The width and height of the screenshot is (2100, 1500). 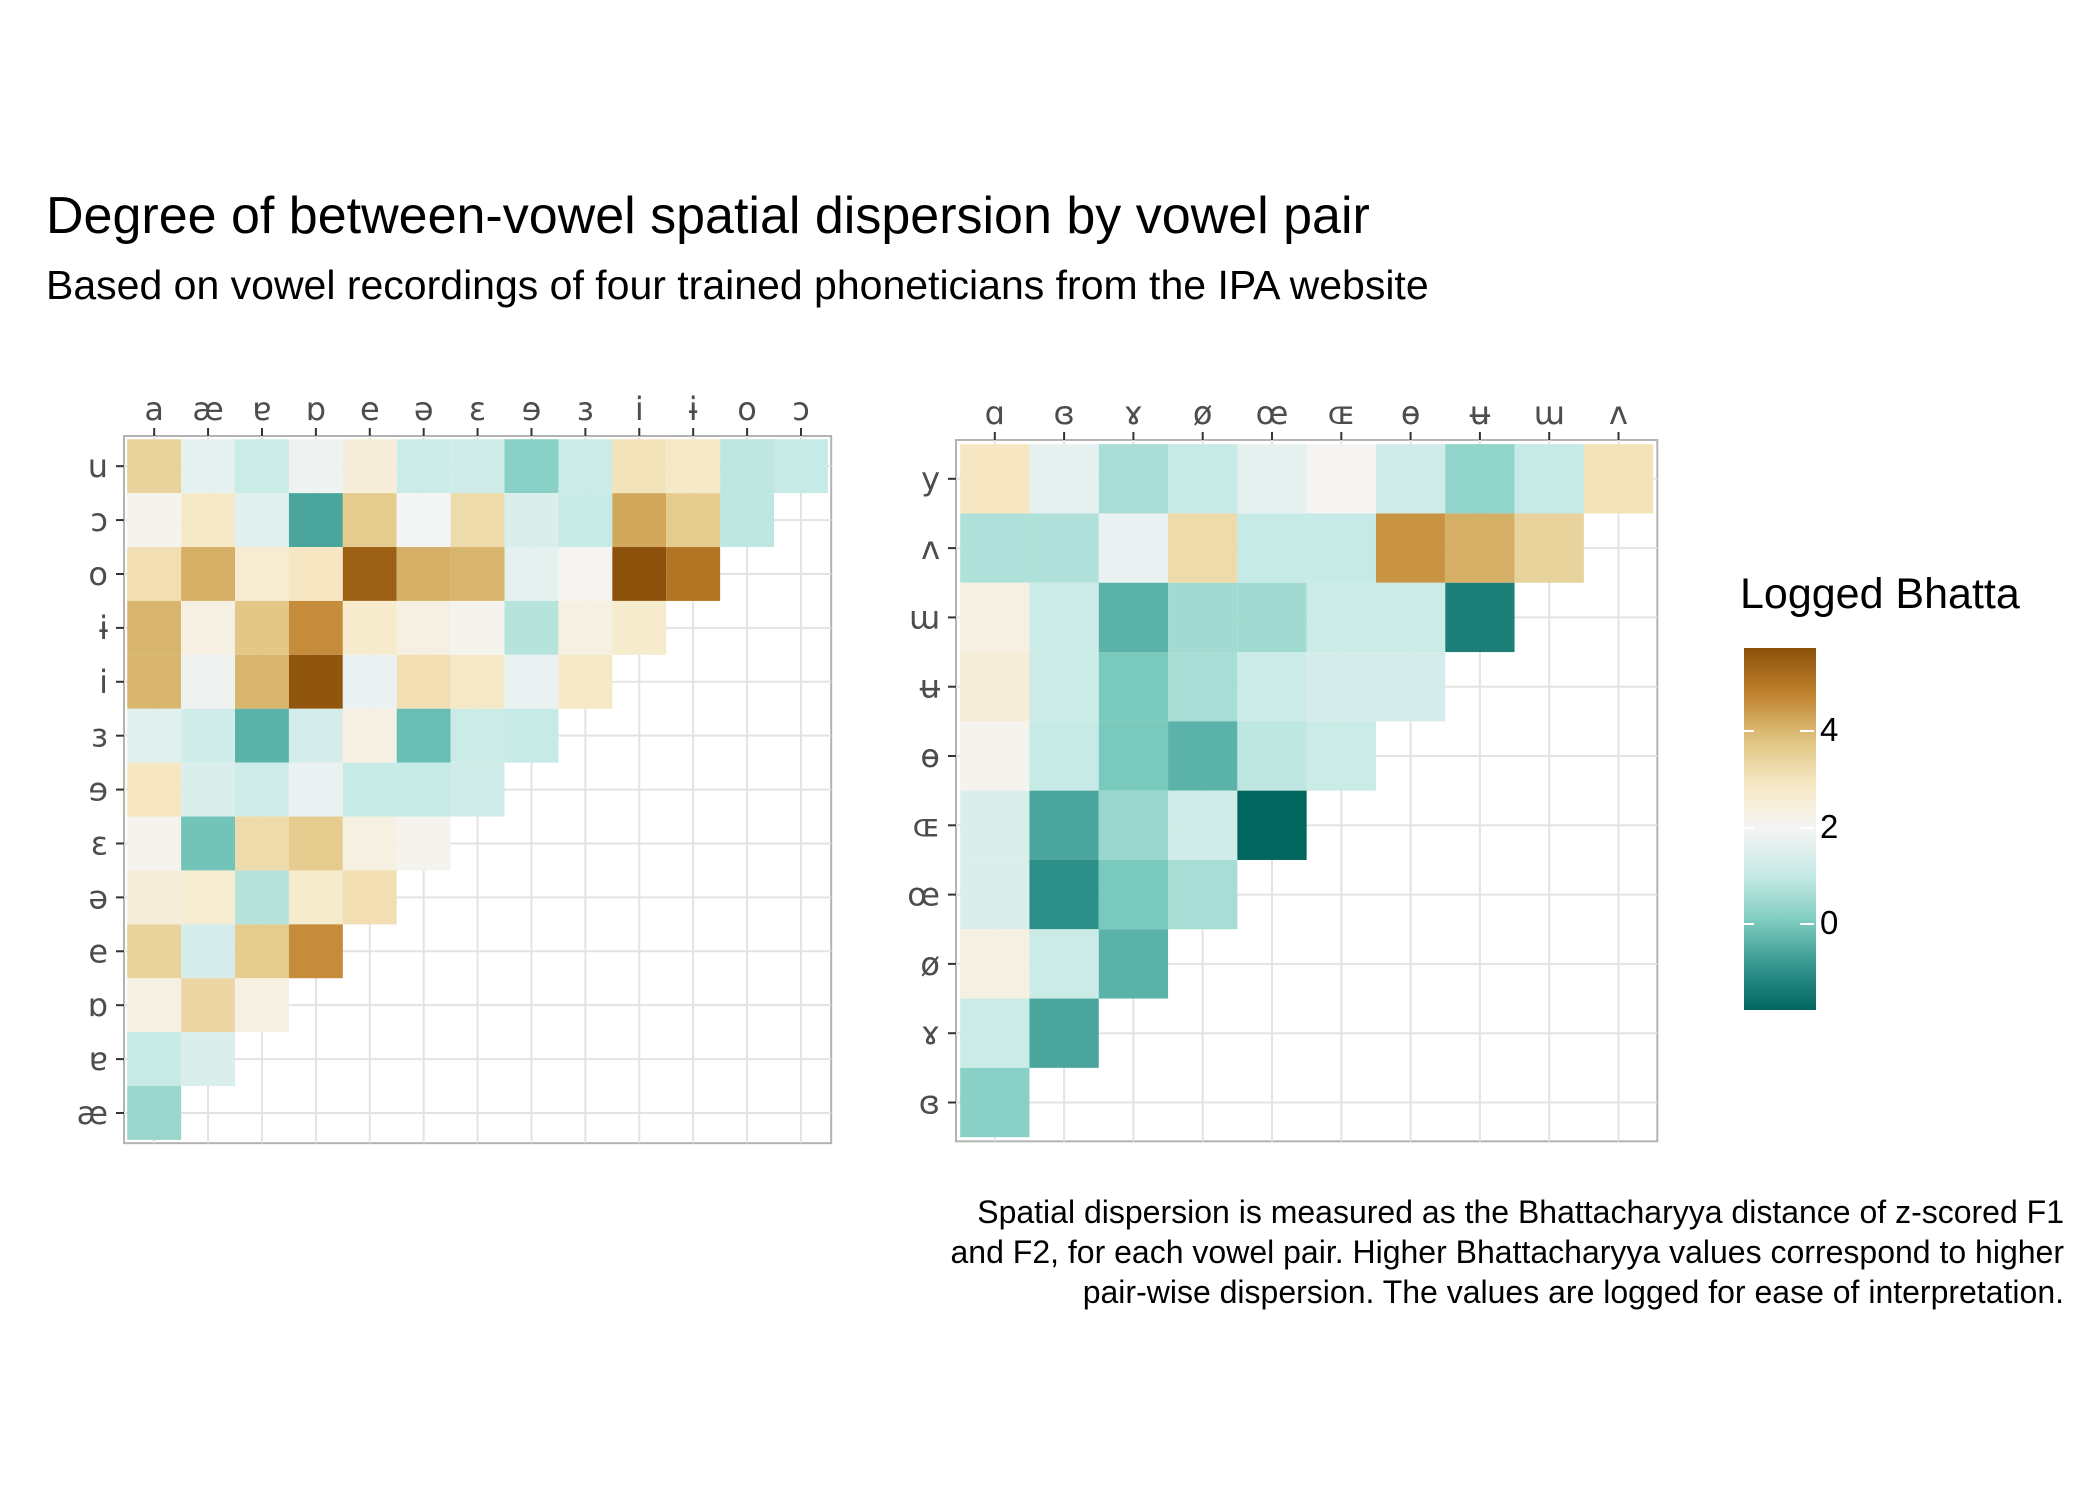 I want to click on x-tick-label: æ, so click(x=207, y=409).